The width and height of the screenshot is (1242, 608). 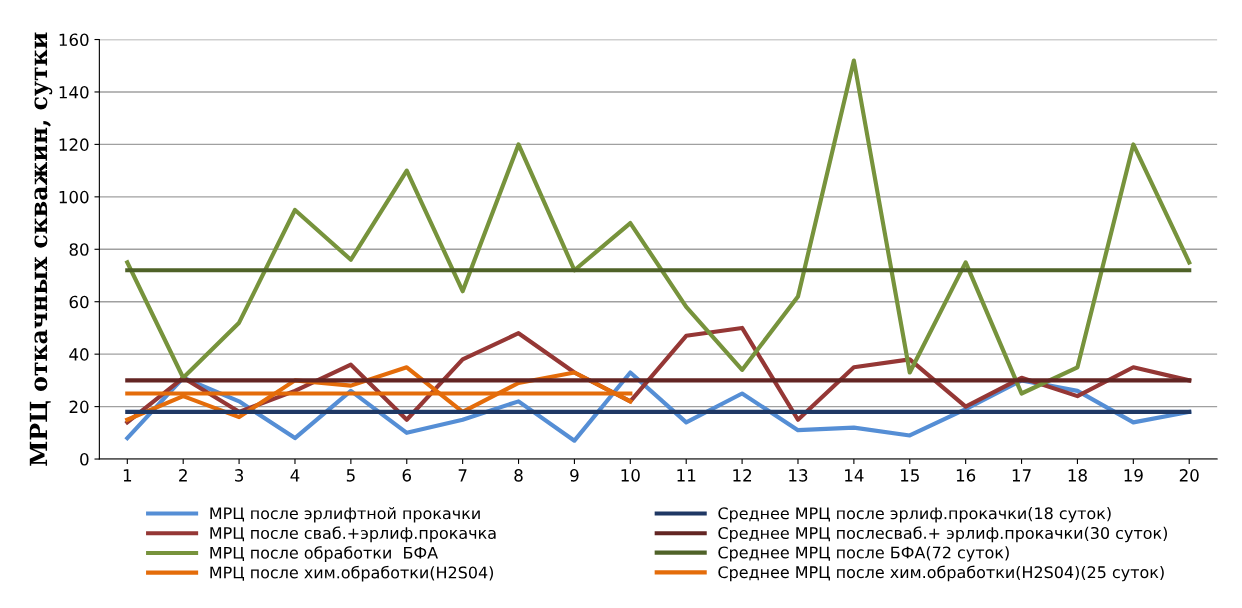 What do you see at coordinates (345, 515) in the screenshot?
I see `legend-label: МРЦ после эрлифтной прокачки` at bounding box center [345, 515].